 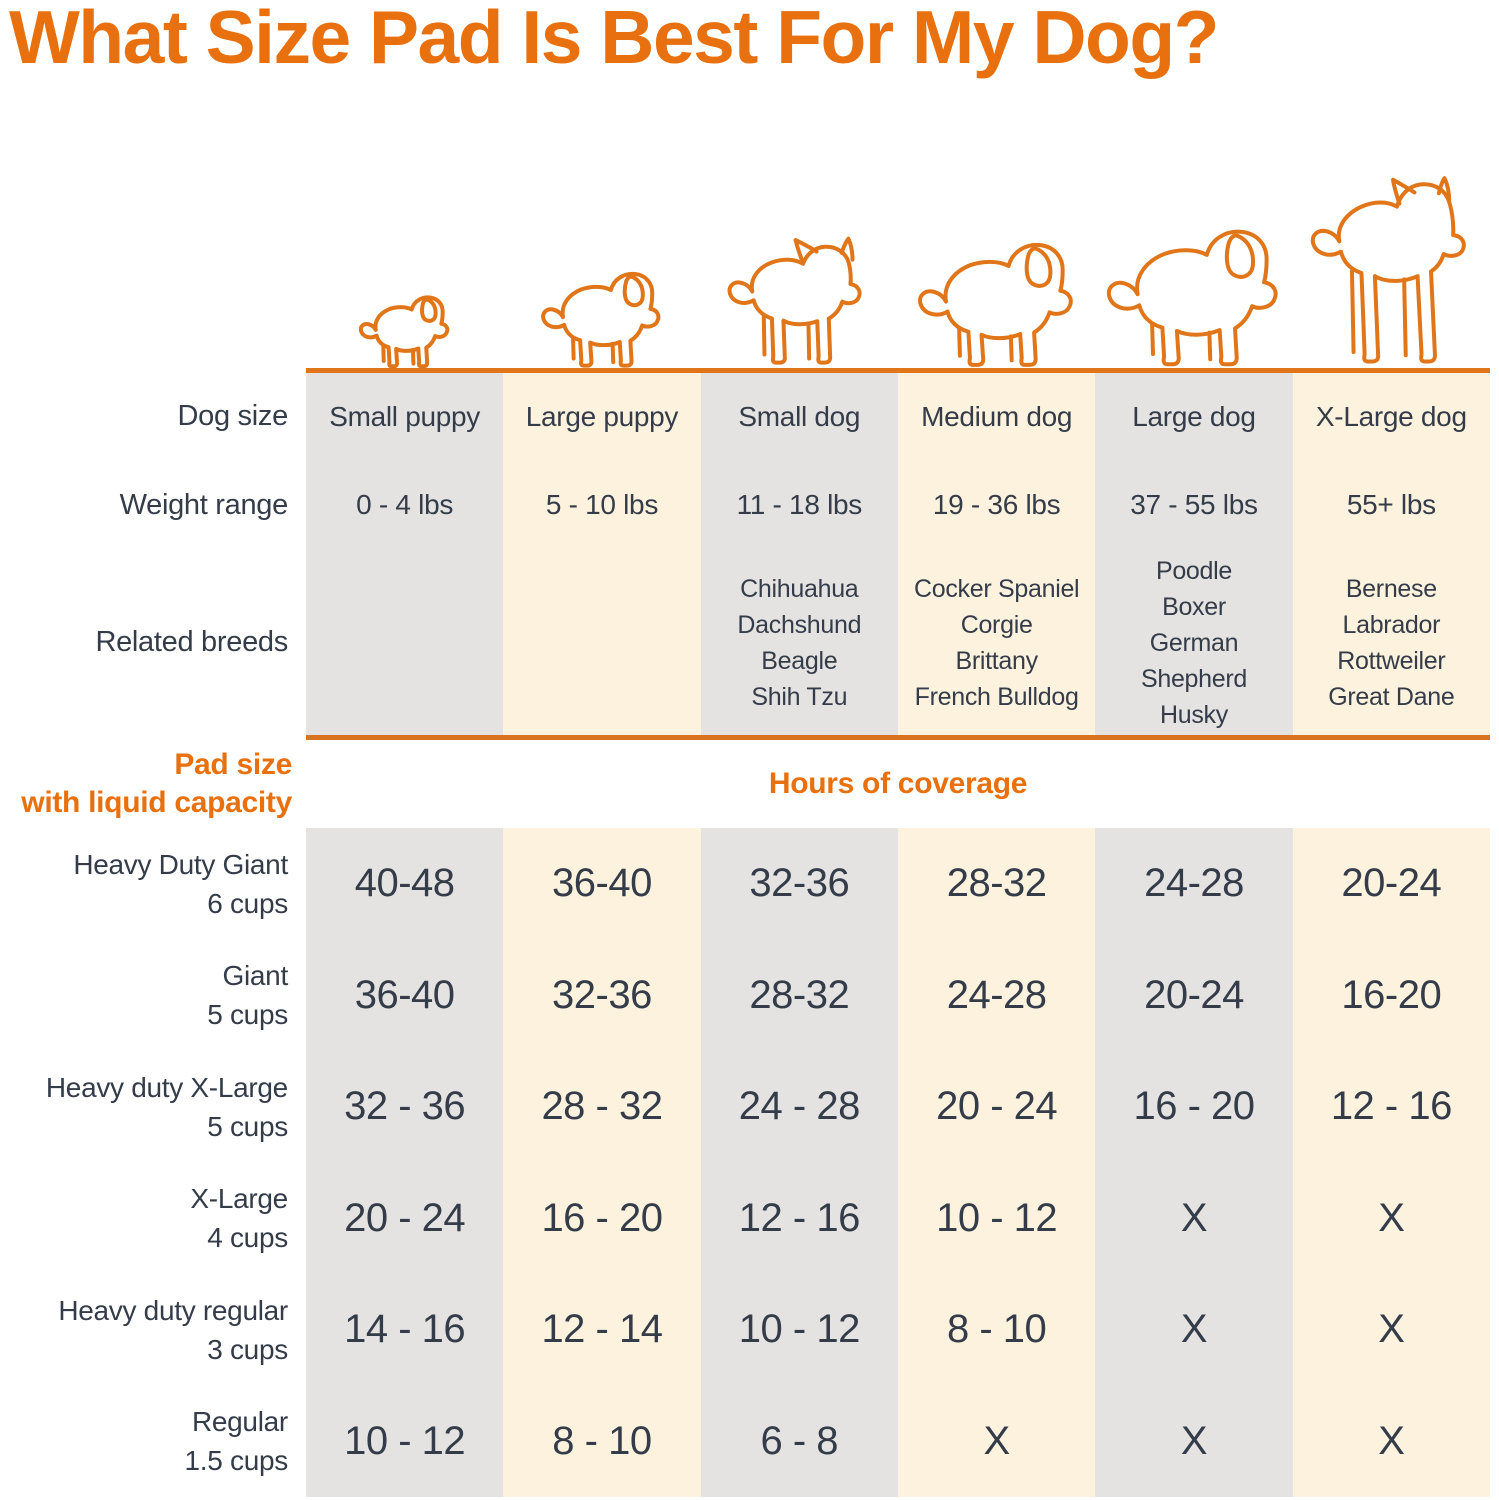 I want to click on pad-row-label: X-Large 4 cups, so click(x=239, y=1218).